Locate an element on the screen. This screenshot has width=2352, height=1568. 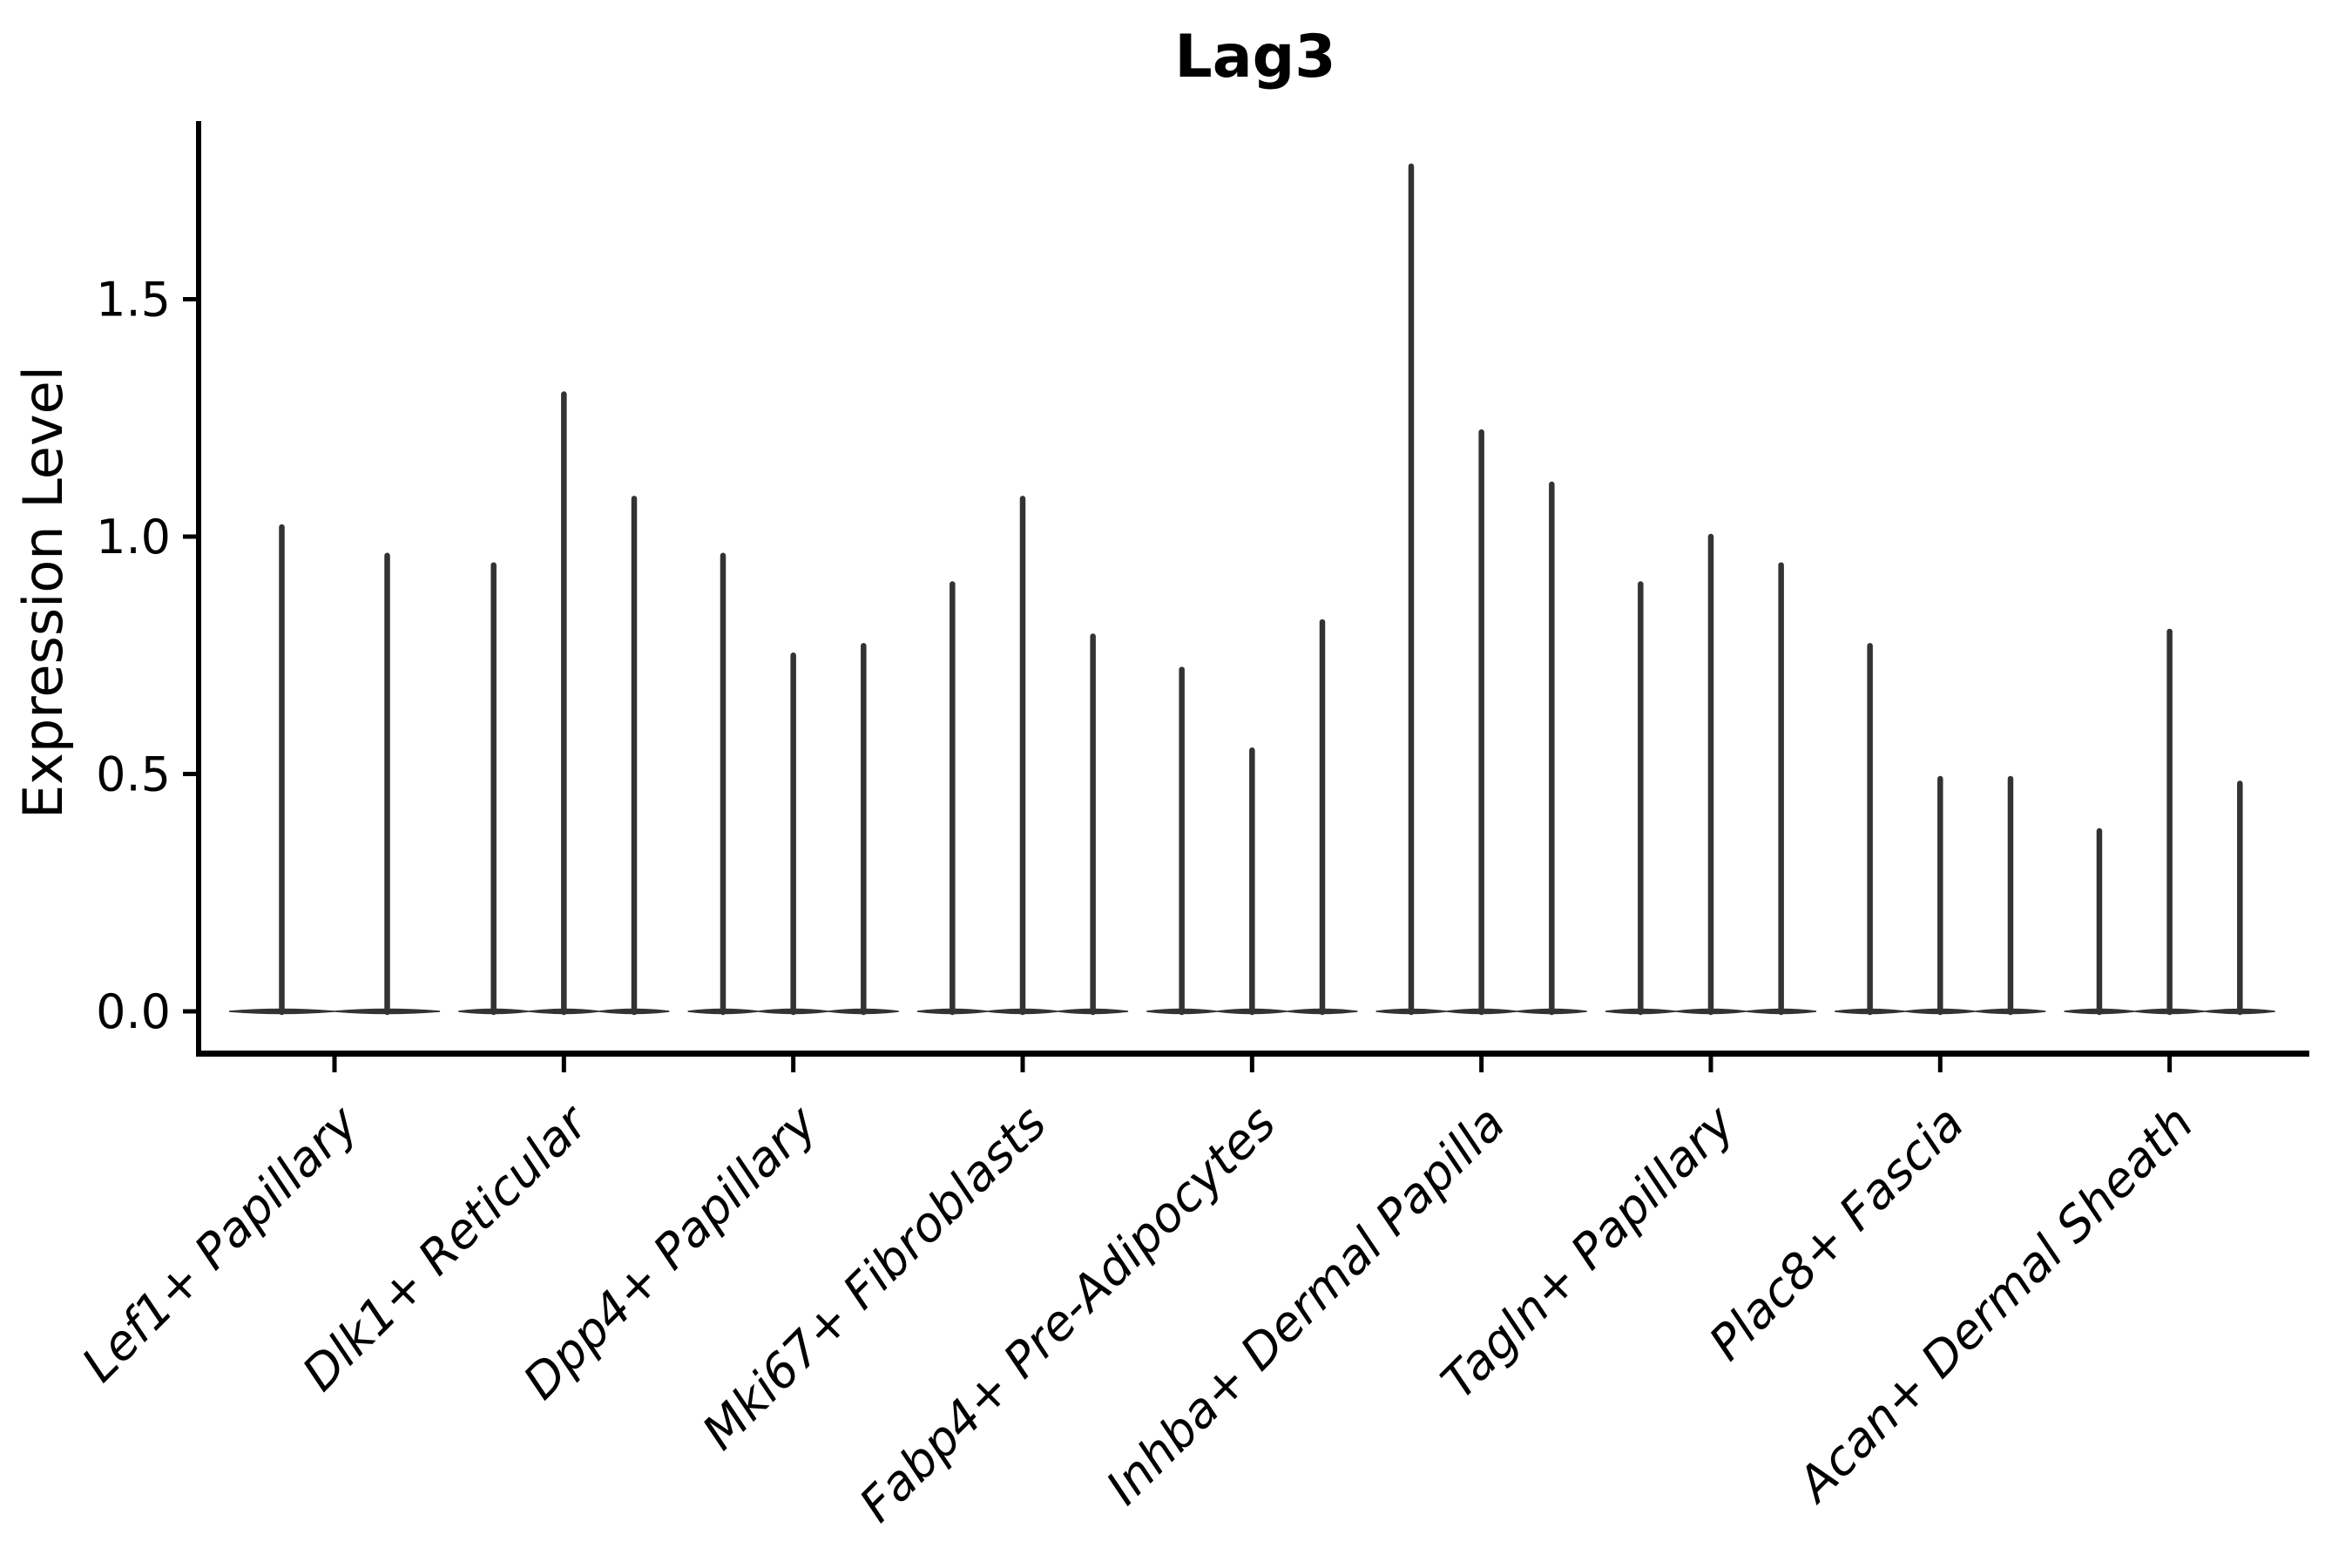
y-tick-label: 0.0 is located at coordinates (134, 1012).